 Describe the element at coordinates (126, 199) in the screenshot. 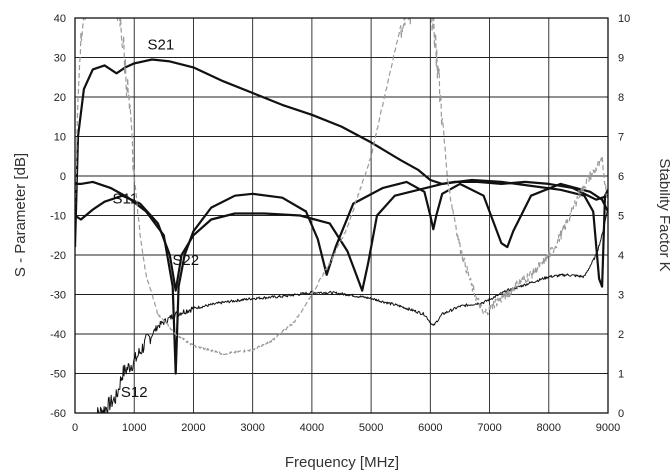

I see `series-label-s11: S11` at that location.